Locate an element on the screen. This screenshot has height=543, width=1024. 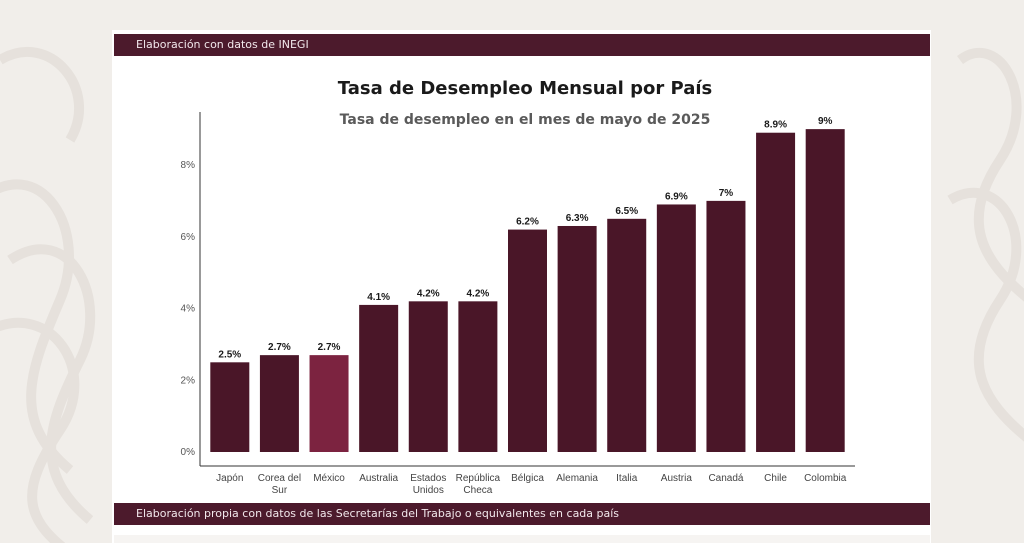
y-tick-label: 2% is located at coordinates (188, 380).